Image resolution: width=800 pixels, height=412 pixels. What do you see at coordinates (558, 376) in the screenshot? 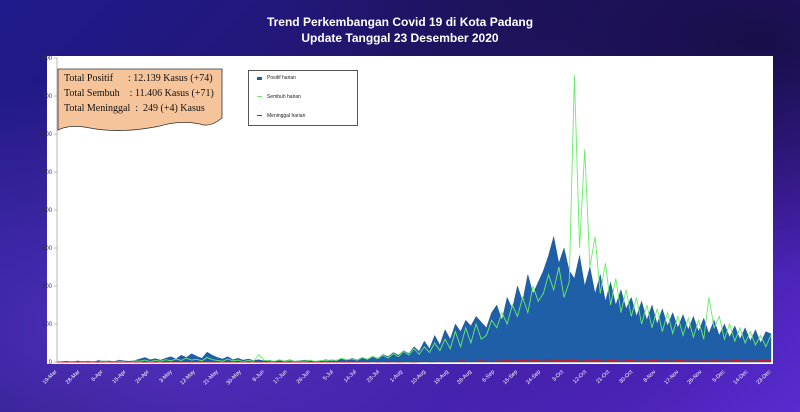
I see `x-tick-label: 3-Oct` at bounding box center [558, 376].